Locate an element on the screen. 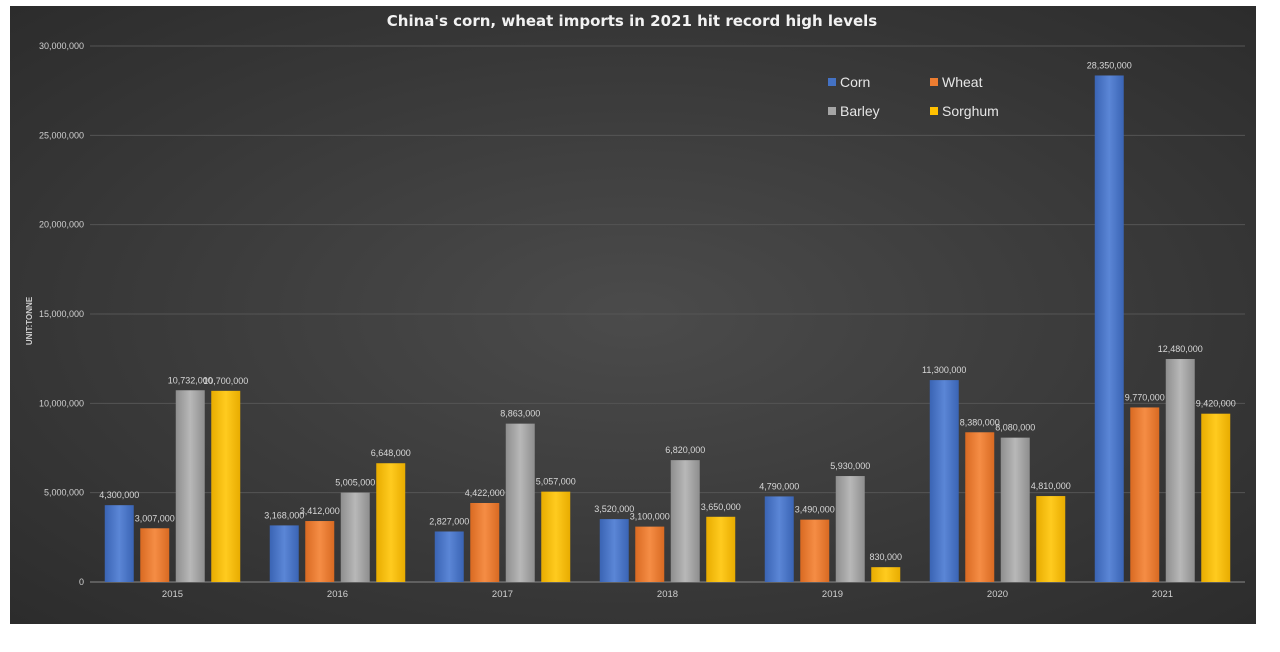 The width and height of the screenshot is (1280, 652). data-label: 8,080,000 is located at coordinates (1015, 428).